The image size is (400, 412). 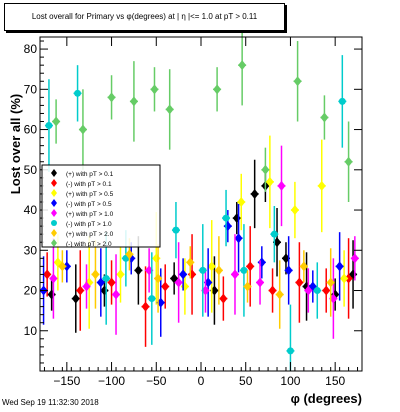 What do you see at coordinates (31, 331) in the screenshot?
I see `y-tick-label: 10` at bounding box center [31, 331].